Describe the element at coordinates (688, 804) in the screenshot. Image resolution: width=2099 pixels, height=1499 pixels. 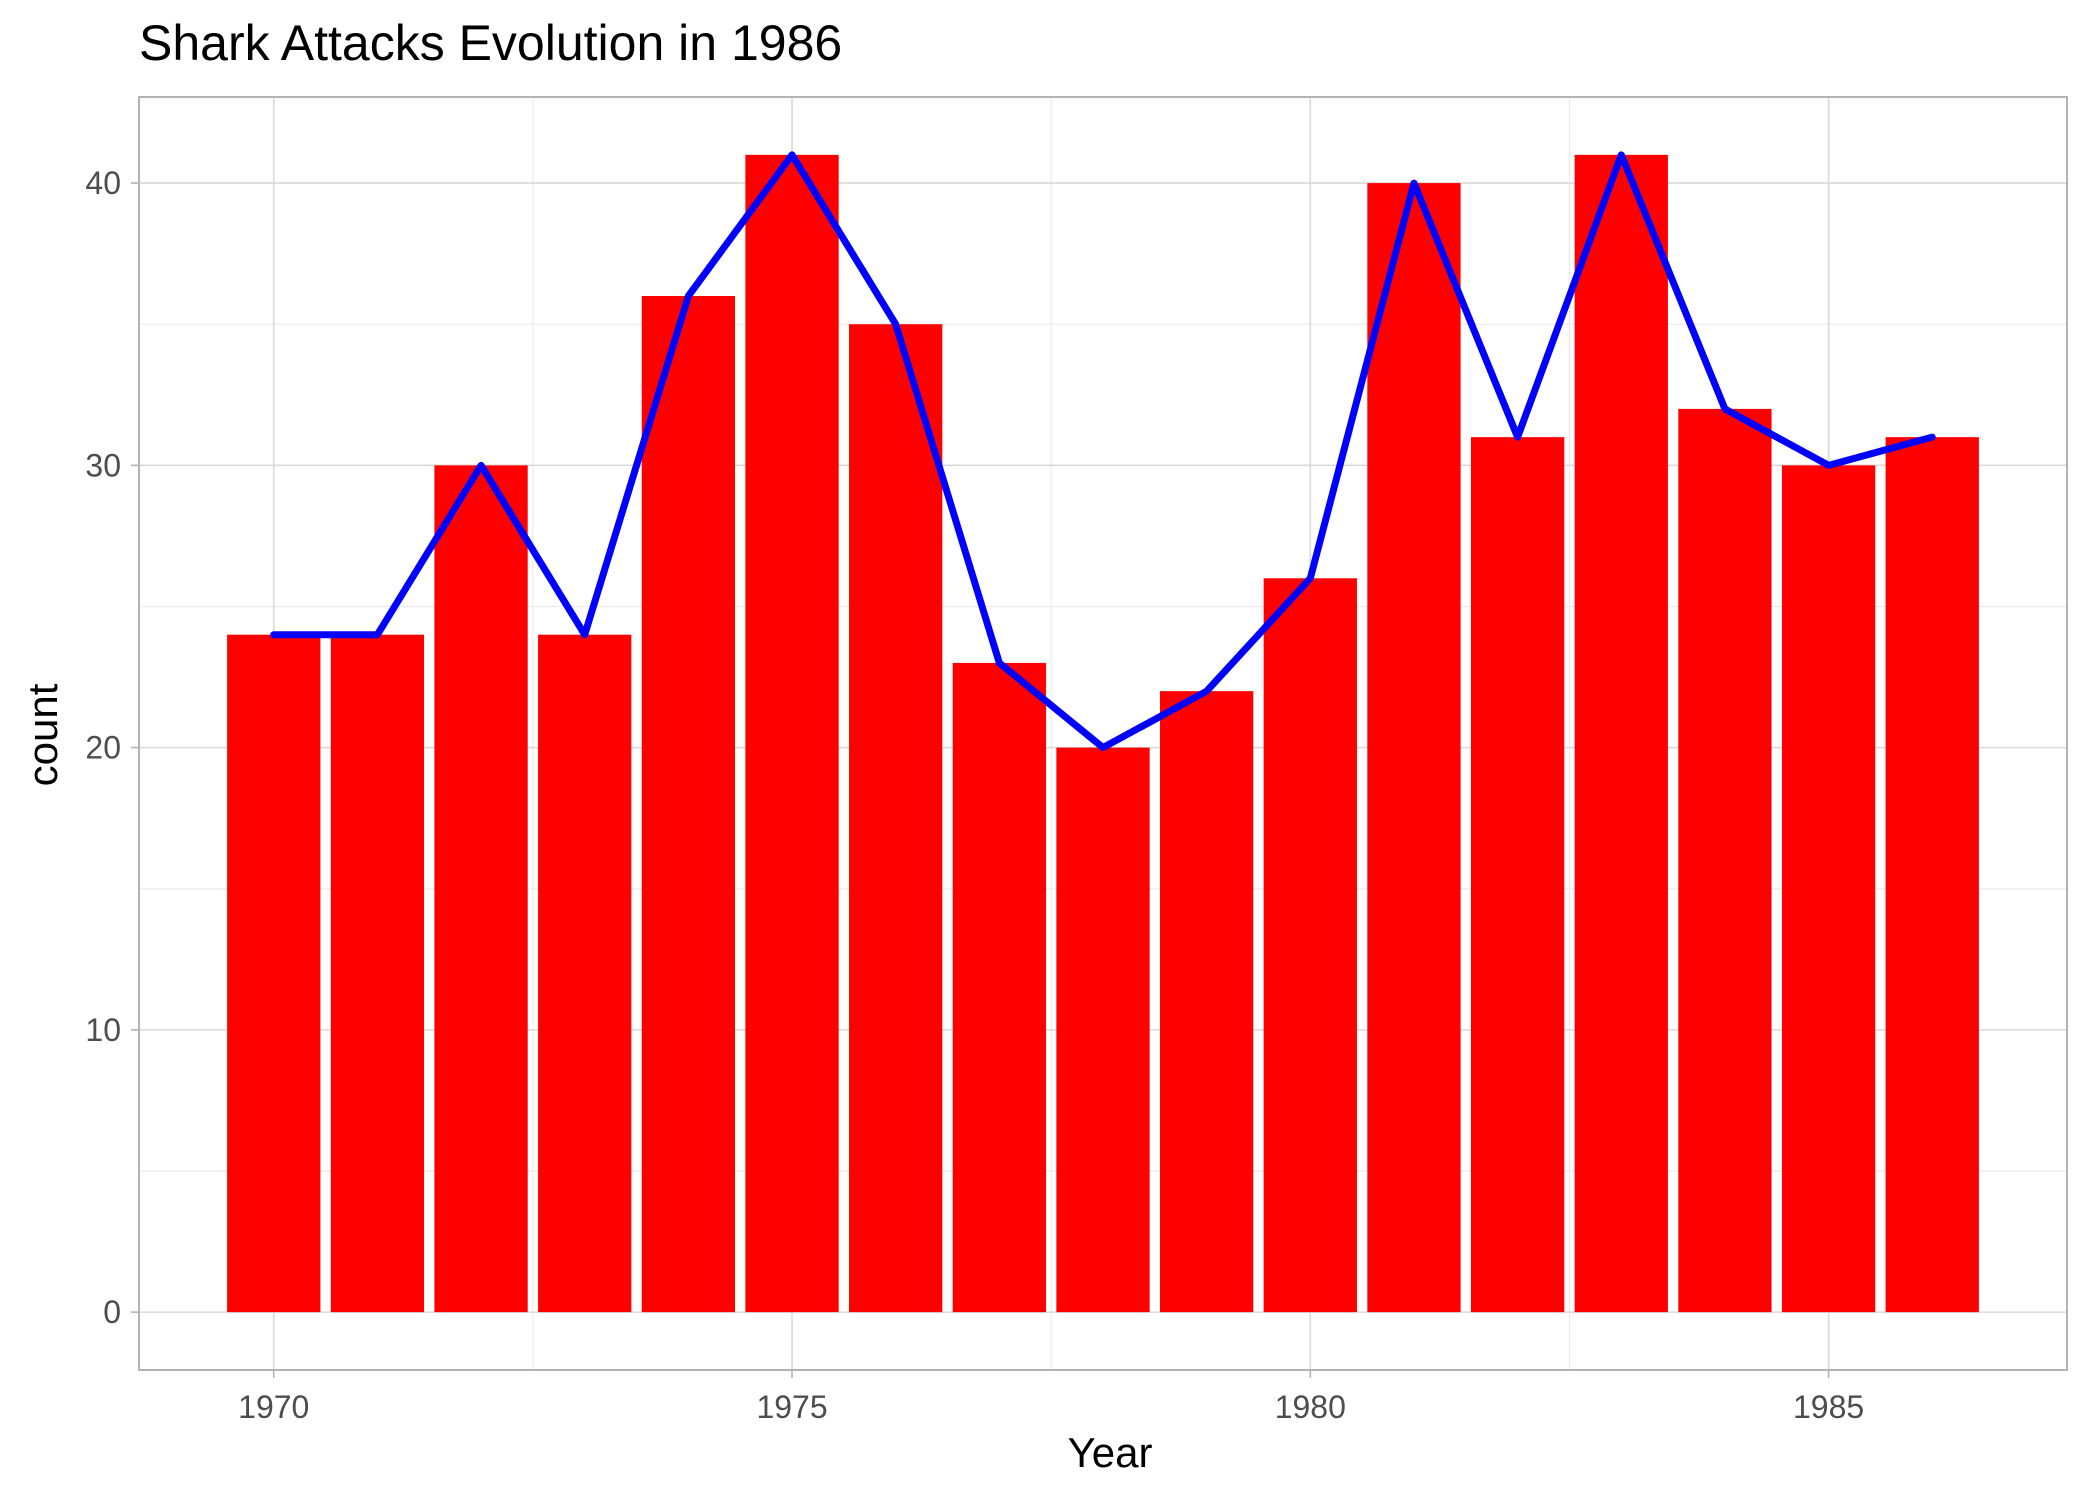
I see `bar-1974` at that location.